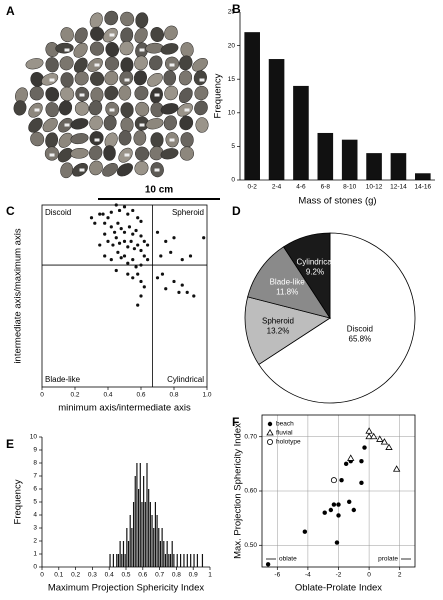 The height and width of the screenshot is (600, 443). What do you see at coordinates (35, 528) in the screenshot?
I see `y-tick-label: 3` at bounding box center [35, 528].